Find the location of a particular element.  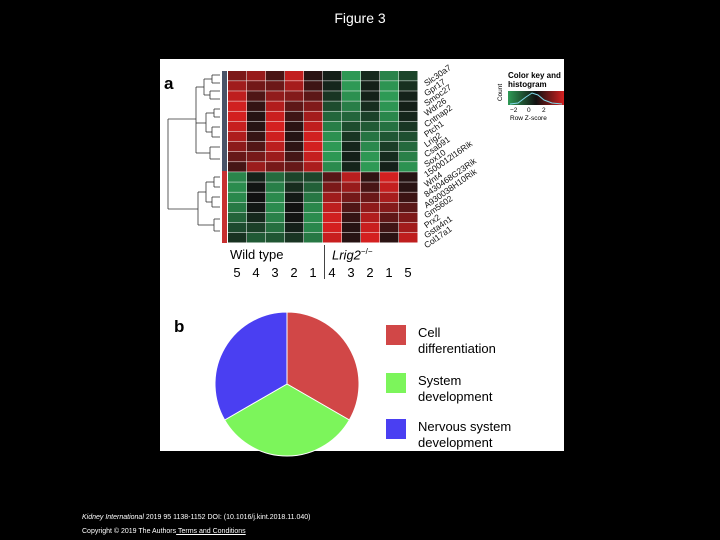

color-key-tick: 0 is located at coordinates (529, 110).